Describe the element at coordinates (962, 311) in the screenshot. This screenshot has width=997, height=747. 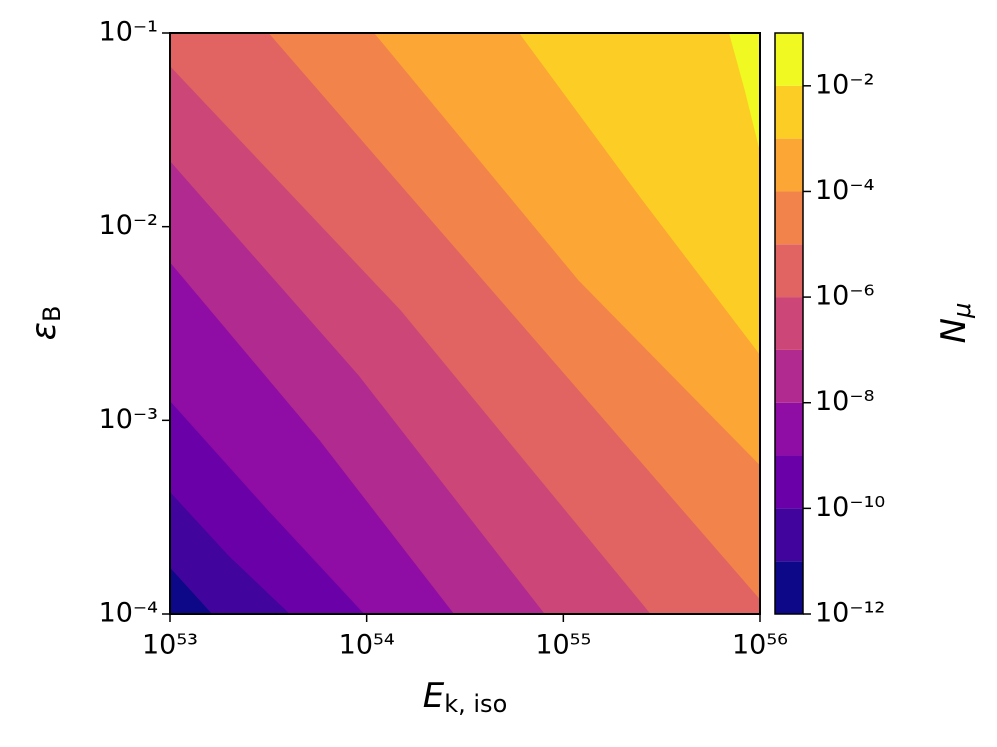
I see `colorbar-label-sub: μ` at that location.